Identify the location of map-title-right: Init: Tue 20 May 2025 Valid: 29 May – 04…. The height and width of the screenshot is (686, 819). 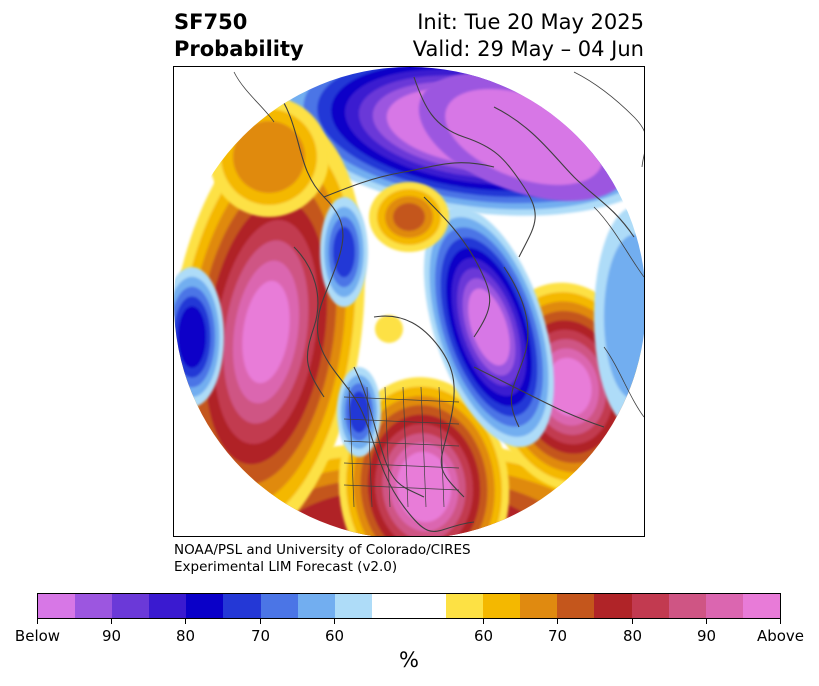
(528, 36).